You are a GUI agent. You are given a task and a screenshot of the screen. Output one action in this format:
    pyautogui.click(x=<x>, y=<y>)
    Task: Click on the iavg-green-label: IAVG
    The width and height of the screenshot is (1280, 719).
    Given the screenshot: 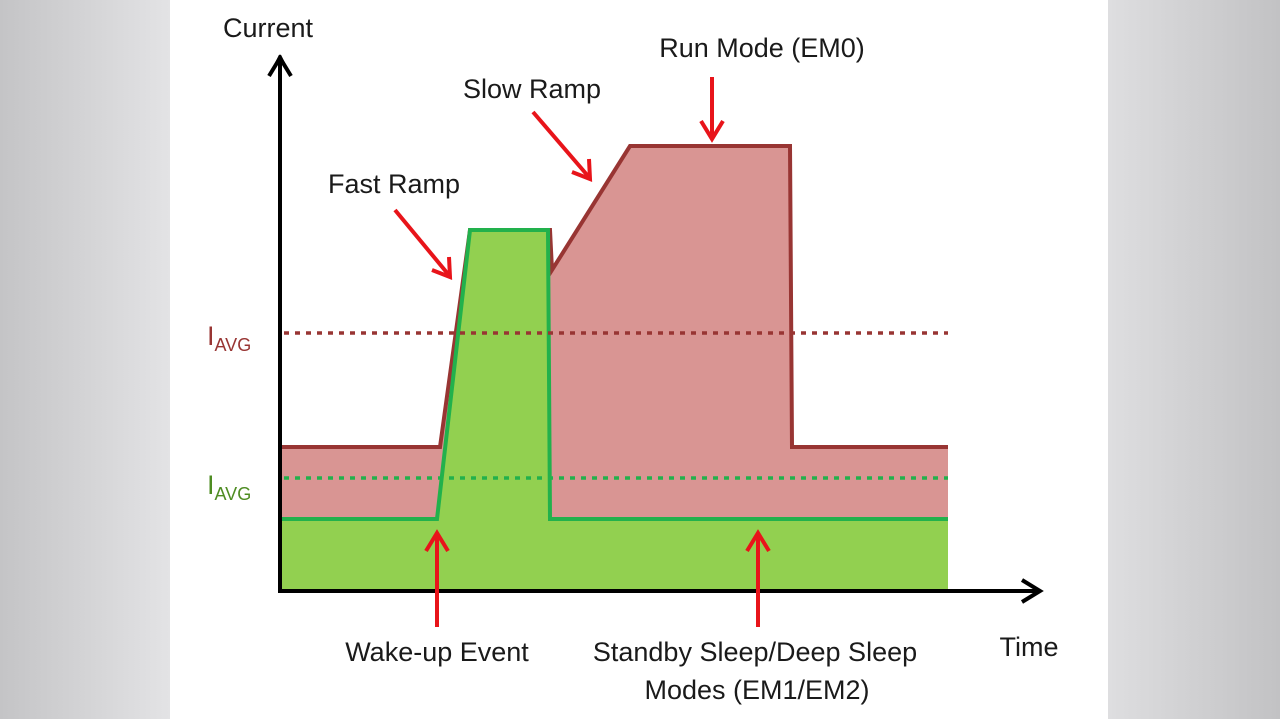 What is the action you would take?
    pyautogui.click(x=229, y=487)
    